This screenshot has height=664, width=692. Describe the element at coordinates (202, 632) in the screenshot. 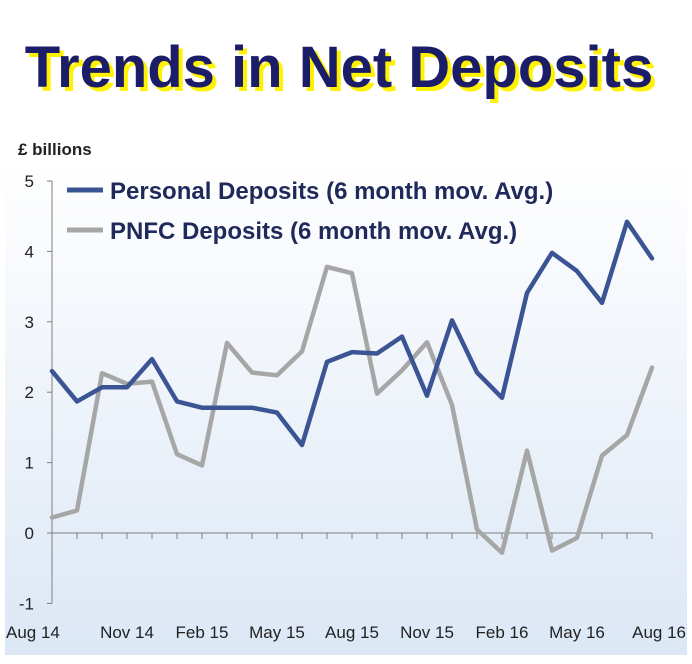

I see `x-tick-label: Feb 15` at that location.